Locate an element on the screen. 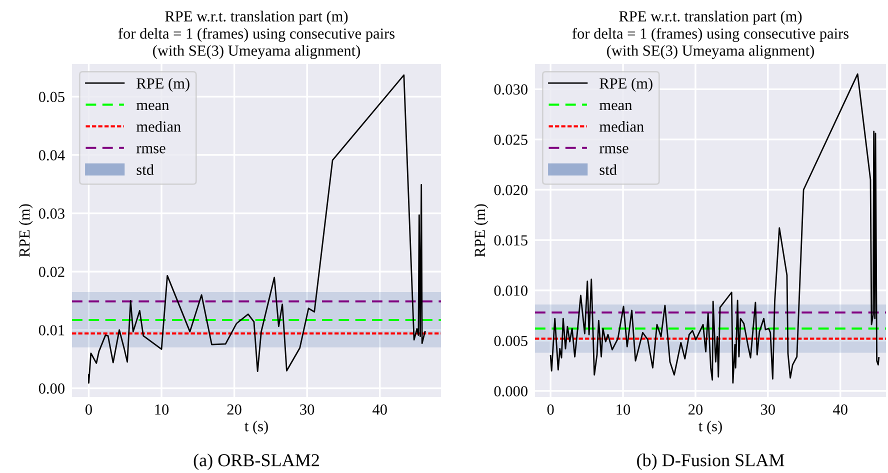 This screenshot has height=473, width=888. y-tick-label: 0.030 is located at coordinates (511, 89).